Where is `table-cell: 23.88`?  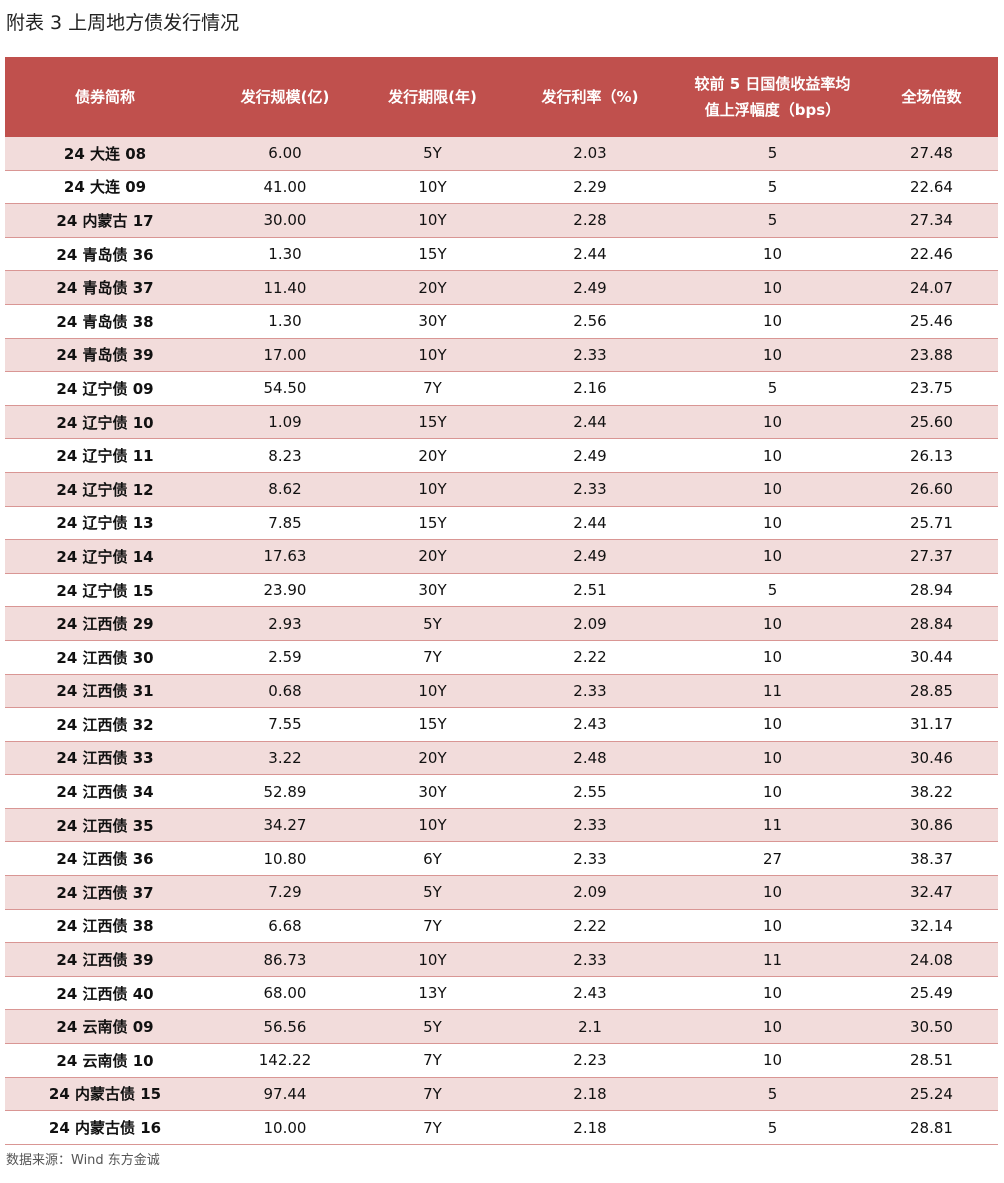
table-cell: 23.88 is located at coordinates (931, 355).